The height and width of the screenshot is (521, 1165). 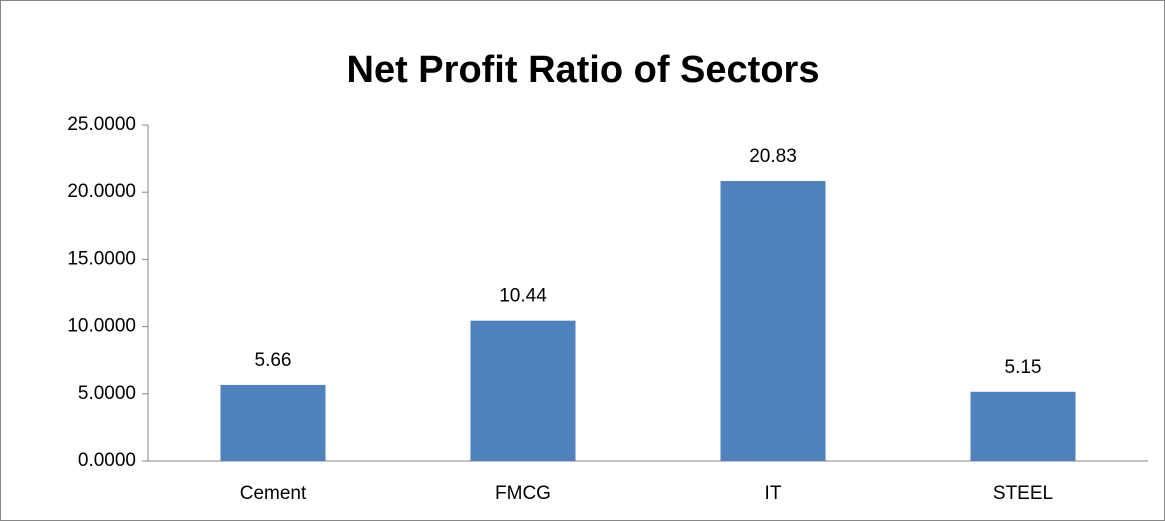 I want to click on data-label: 20.83, so click(x=773, y=156).